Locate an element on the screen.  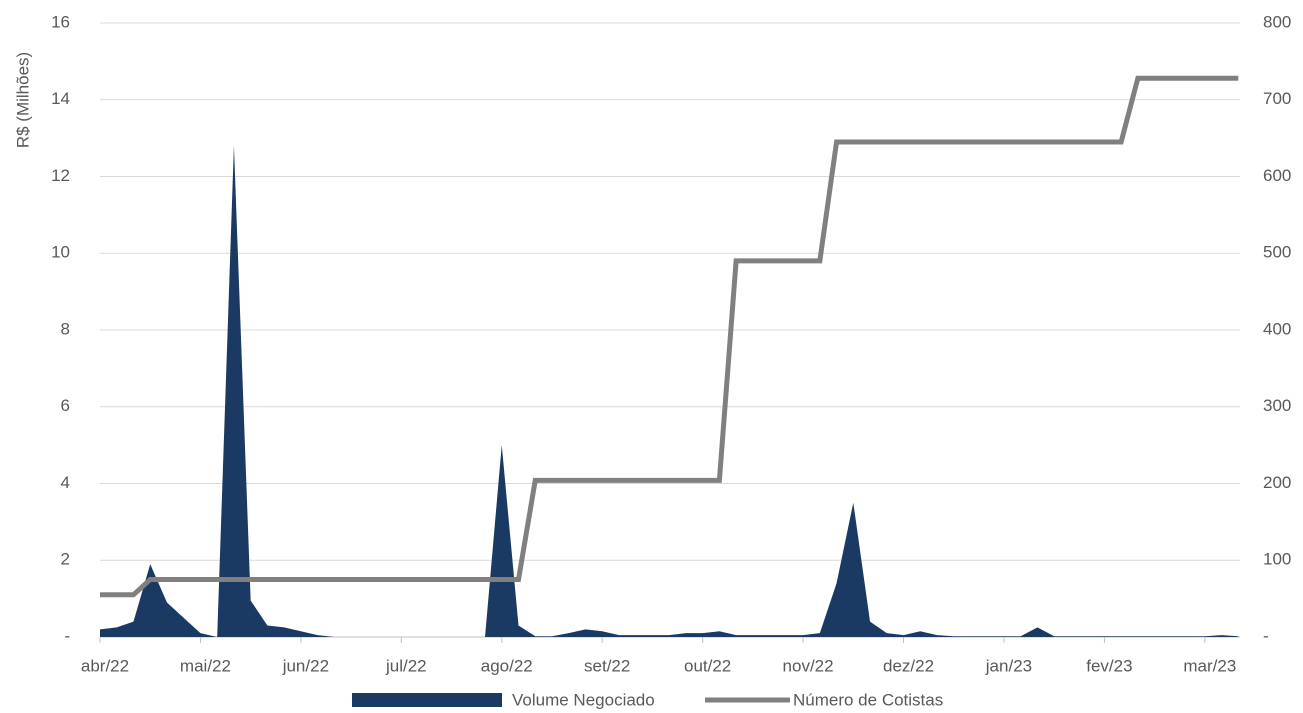
x-tick-label: ago/22 is located at coordinates (507, 665).